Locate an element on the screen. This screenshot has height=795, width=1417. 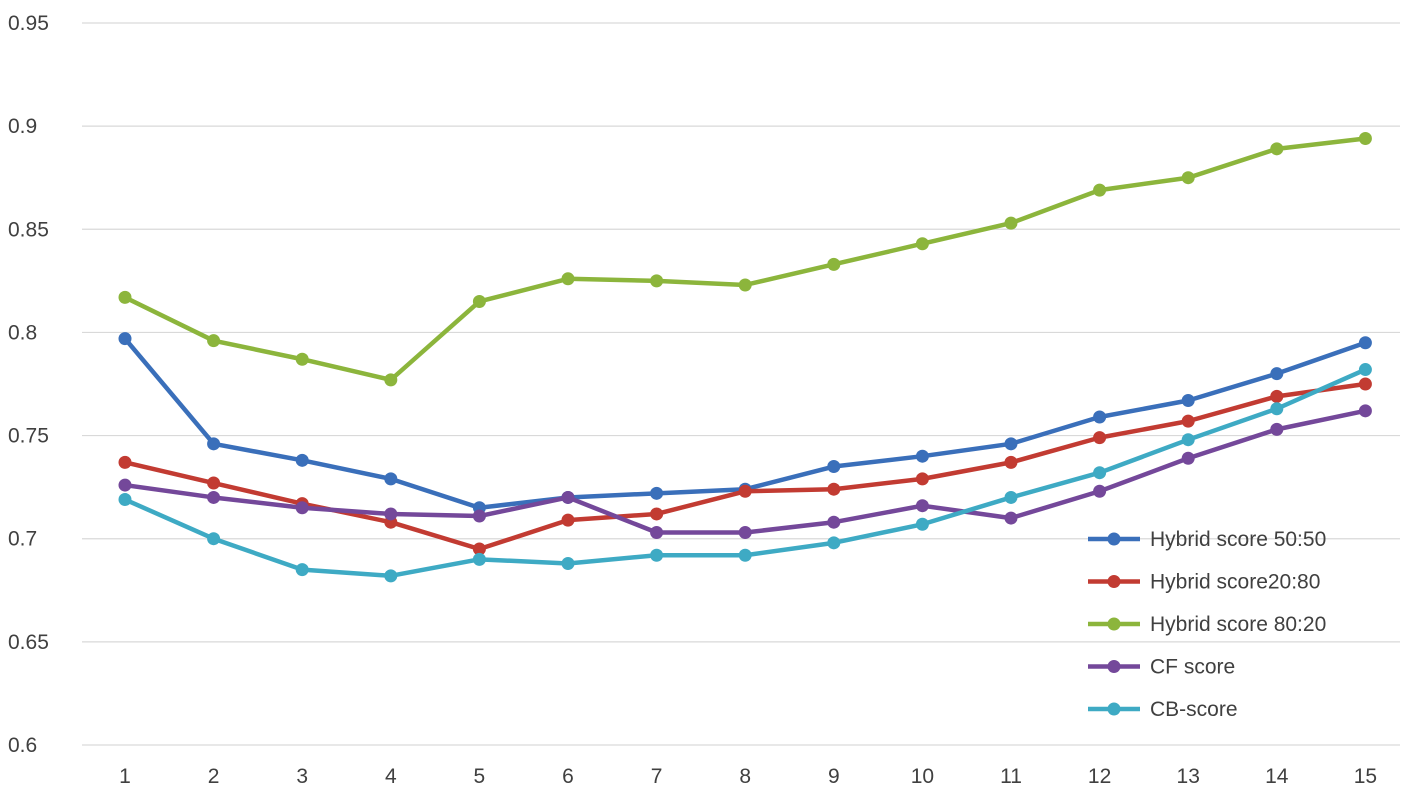
legend-label: Hybrid score20:80 is located at coordinates (1235, 582).